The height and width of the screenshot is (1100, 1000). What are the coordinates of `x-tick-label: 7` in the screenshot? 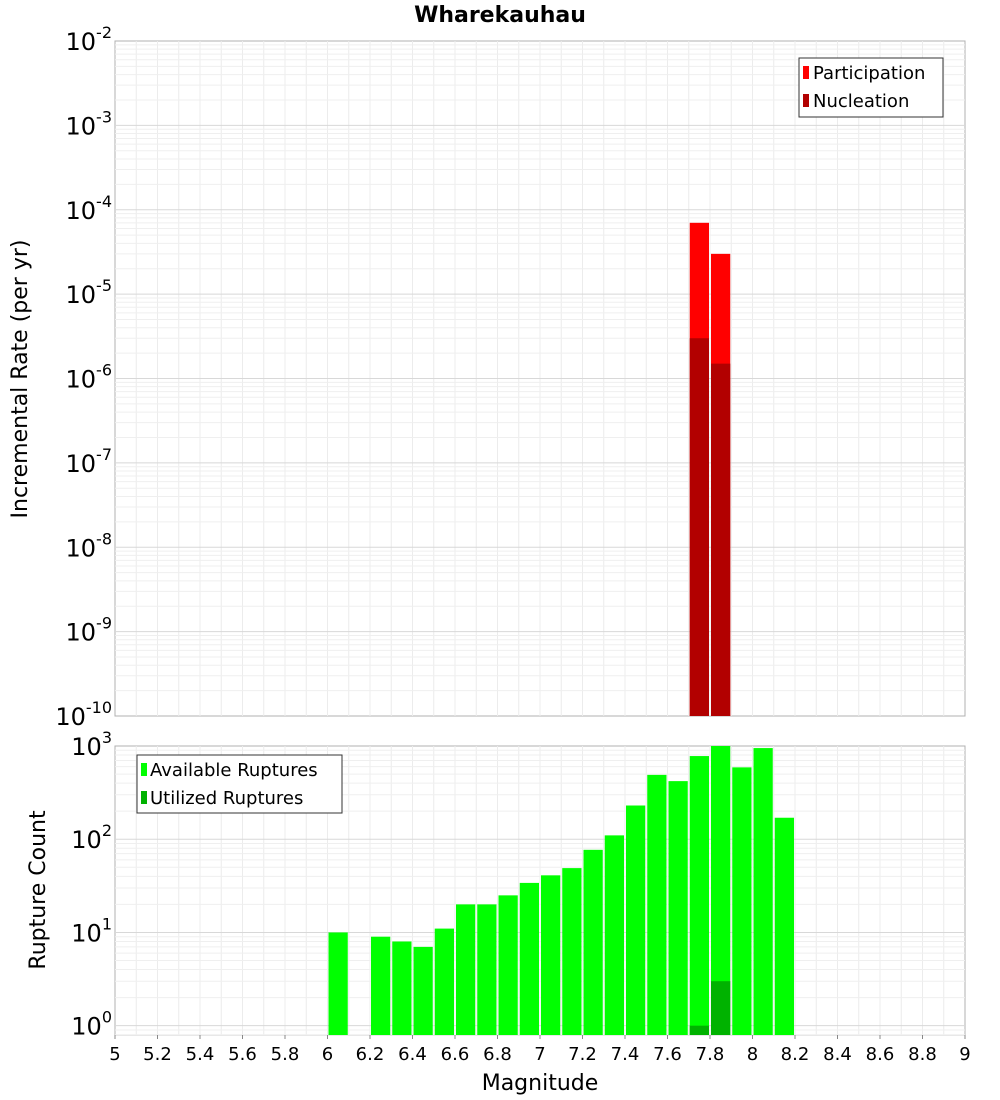 It's located at (539, 1054).